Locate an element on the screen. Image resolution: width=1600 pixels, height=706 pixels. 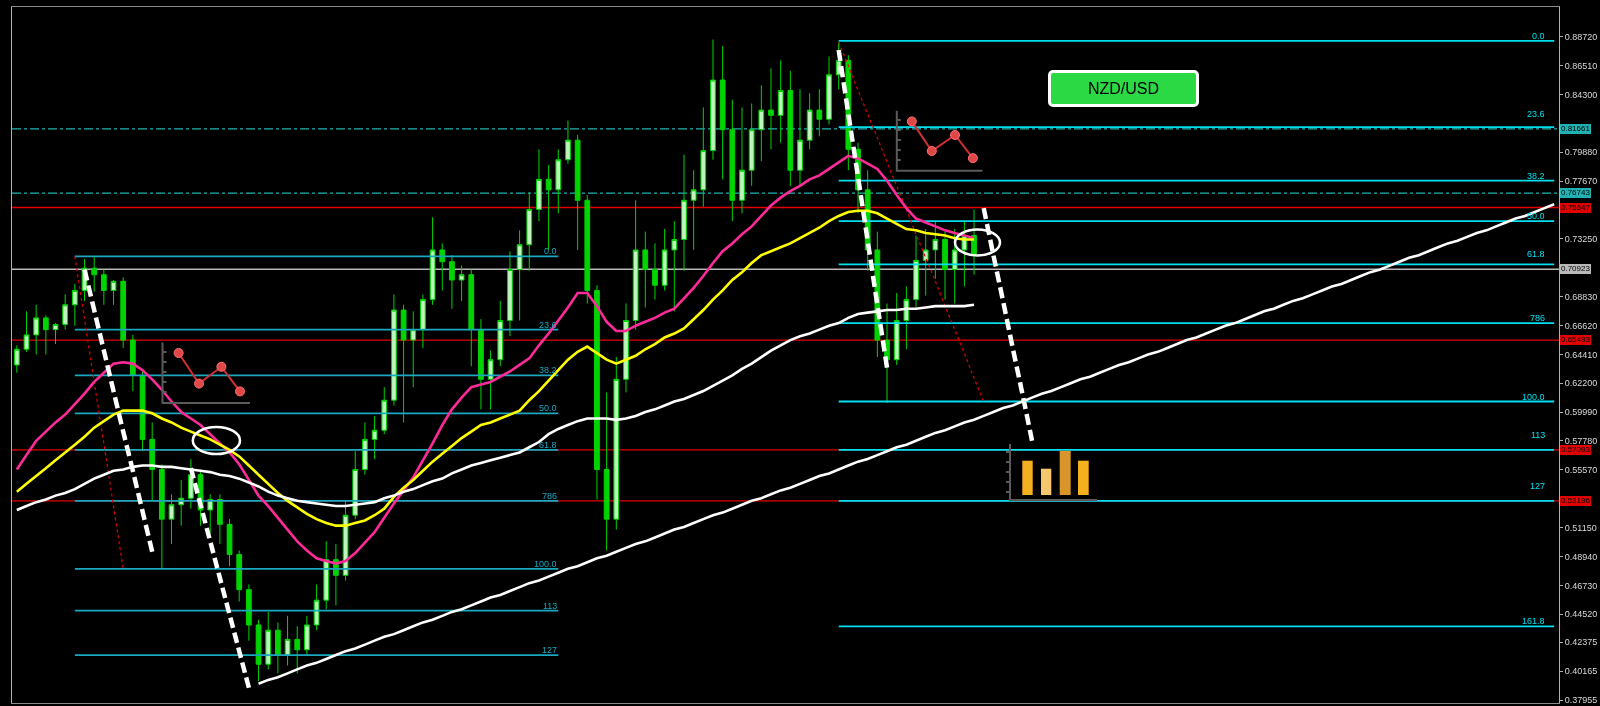
y-tick-label: 0.37955 is located at coordinates (1581, 700).